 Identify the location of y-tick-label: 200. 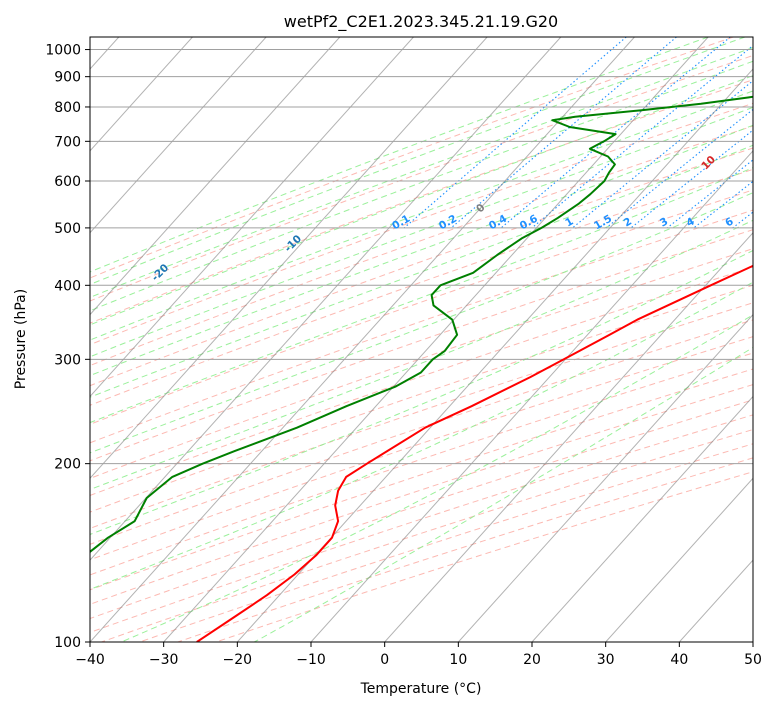
(67, 465).